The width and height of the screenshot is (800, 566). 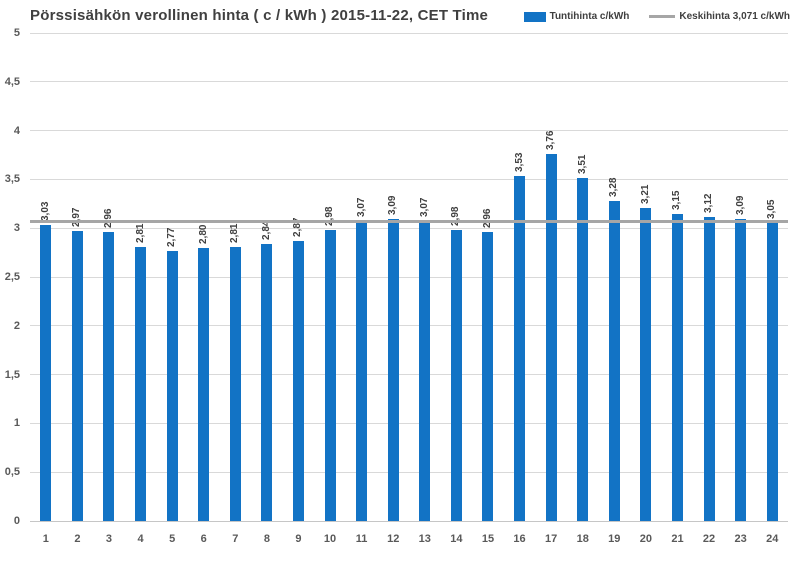 I want to click on x-tick-label: 17, so click(x=551, y=539).